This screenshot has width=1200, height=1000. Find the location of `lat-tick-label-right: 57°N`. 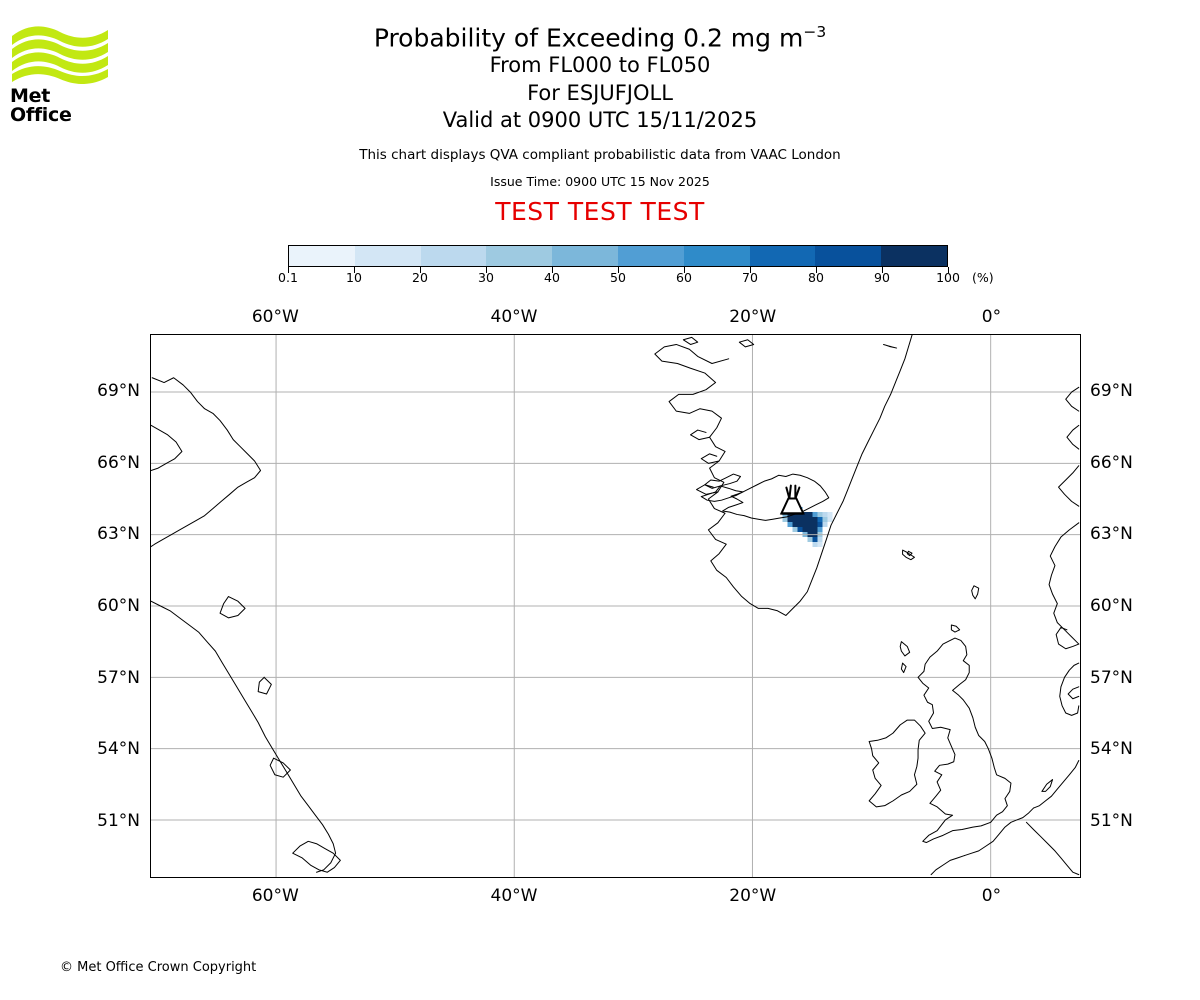

lat-tick-label-right: 57°N is located at coordinates (1111, 677).